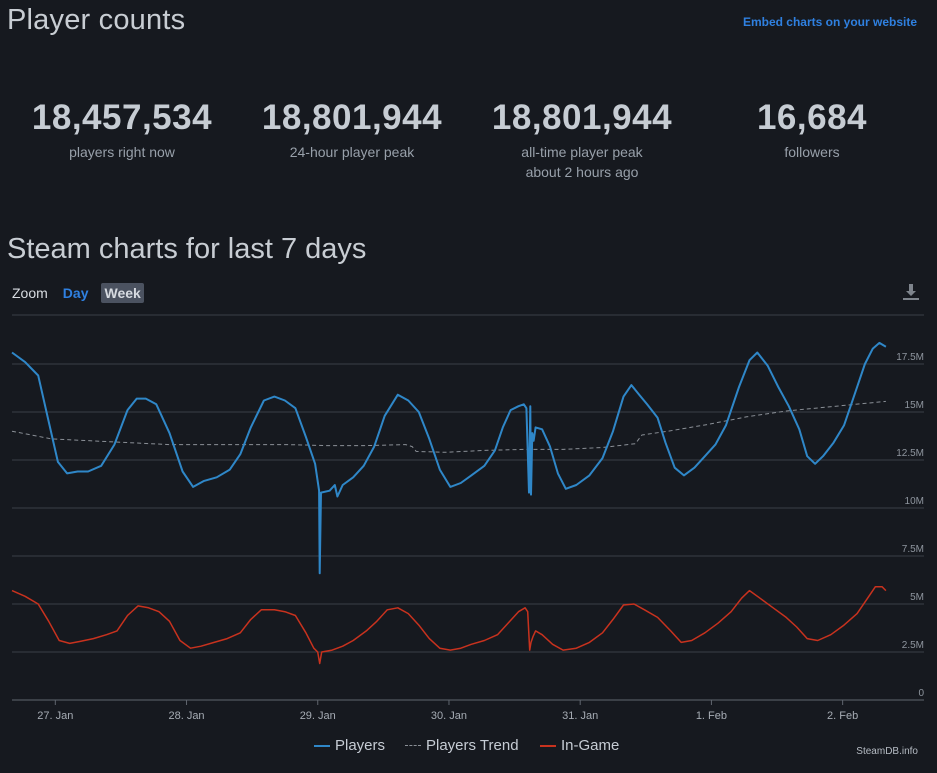  I want to click on chart-legend: Players Players Trend In-Game, so click(468, 748).